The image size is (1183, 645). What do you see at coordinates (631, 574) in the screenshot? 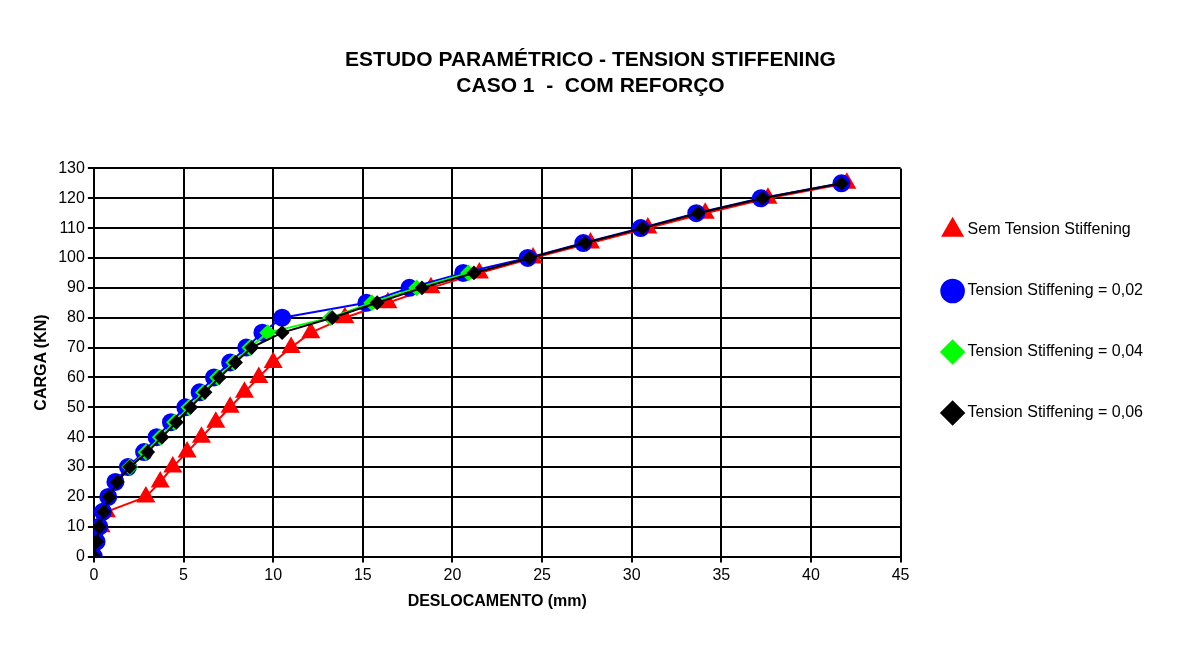
I see `x-tick-label: 30` at bounding box center [631, 574].